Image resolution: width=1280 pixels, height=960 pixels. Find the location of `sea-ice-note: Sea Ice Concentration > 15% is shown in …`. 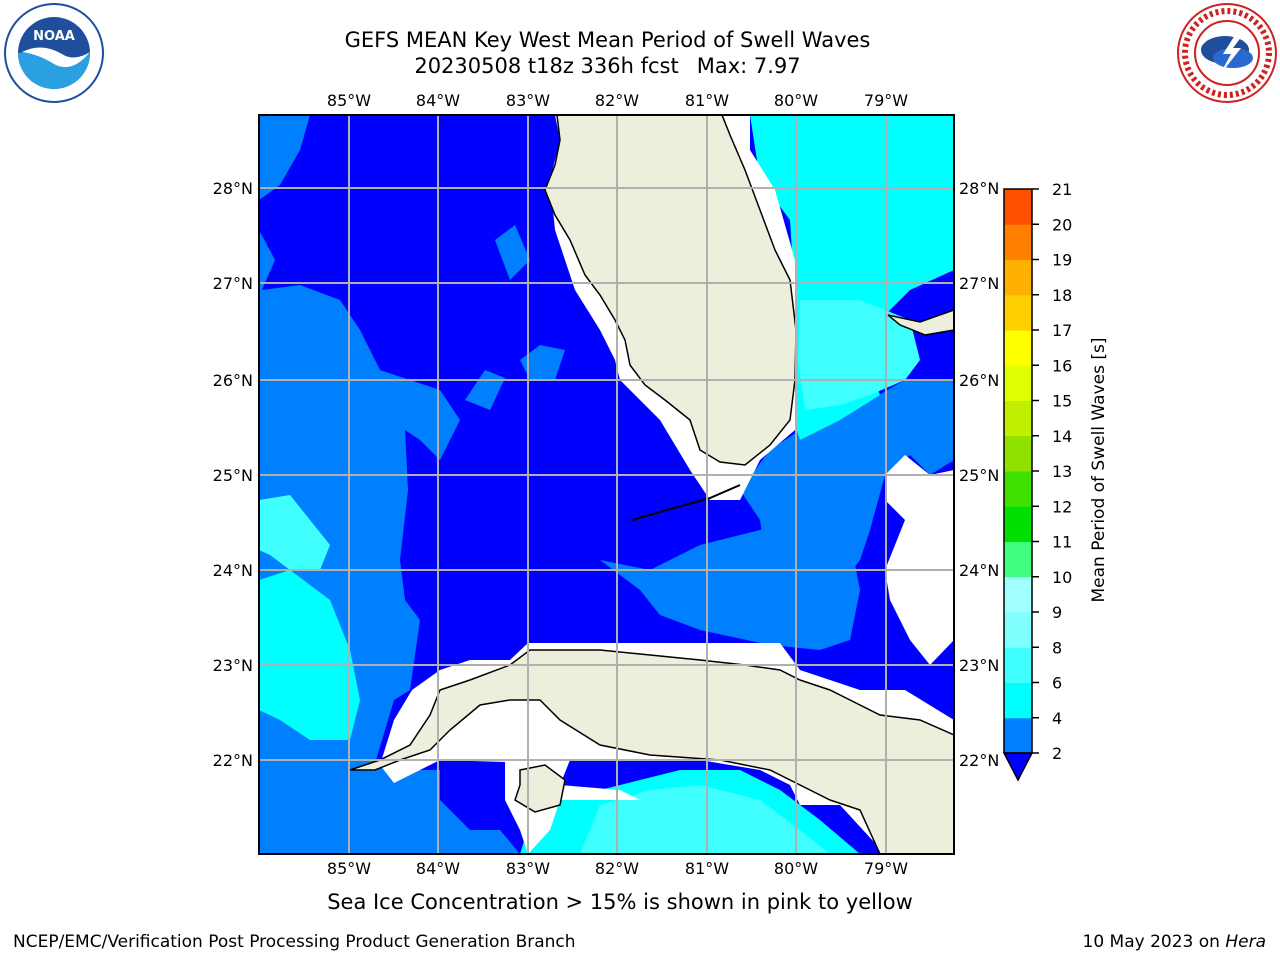

sea-ice-note: Sea Ice Concentration > 15% is shown in … is located at coordinates (640, 902).